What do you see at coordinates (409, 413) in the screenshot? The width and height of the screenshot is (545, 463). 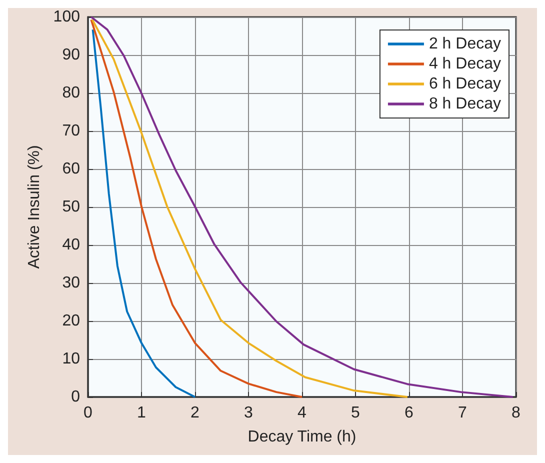 I see `x-tick-label: 6` at bounding box center [409, 413].